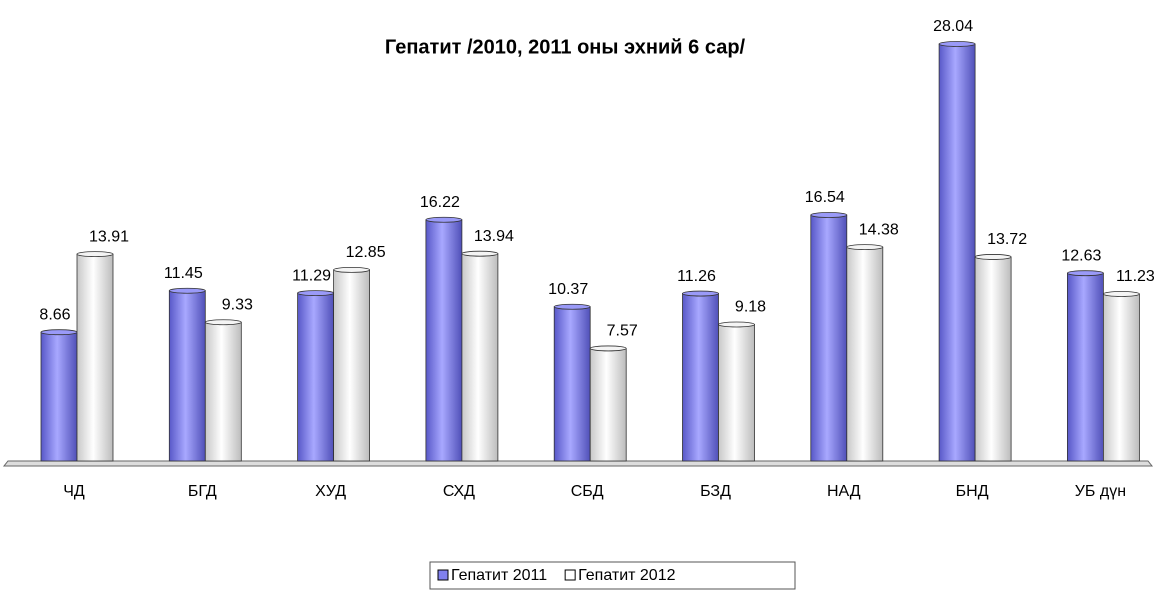 This screenshot has width=1154, height=590. Describe the element at coordinates (202, 491) in the screenshot. I see `x-tick-label: БГД` at that location.